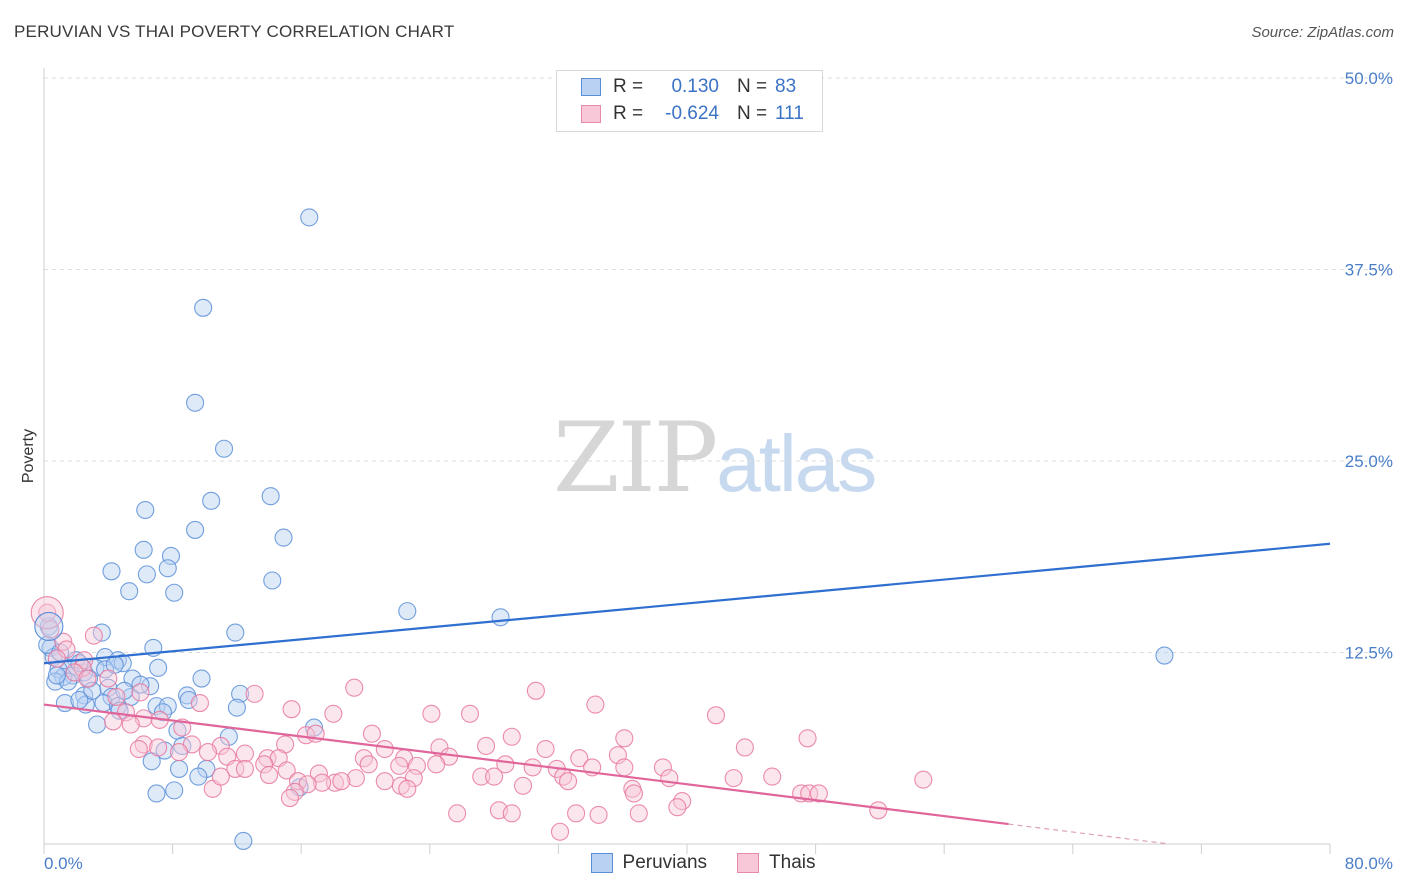 The height and width of the screenshot is (892, 1406). Describe the element at coordinates (28, 456) in the screenshot. I see `y-axis-title: Poverty` at that location.